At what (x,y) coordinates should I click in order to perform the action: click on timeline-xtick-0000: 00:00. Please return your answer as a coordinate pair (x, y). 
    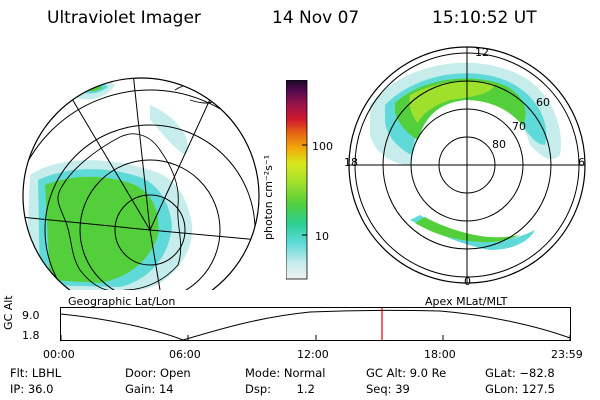
    Looking at the image, I should click on (59, 354).